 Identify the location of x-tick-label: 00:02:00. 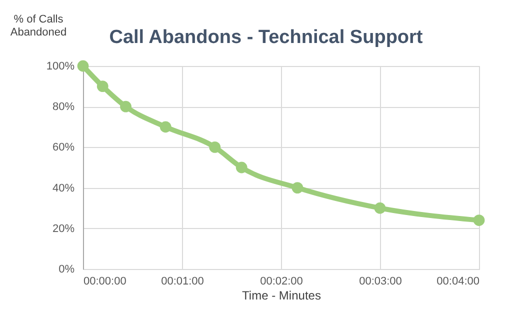
(281, 282).